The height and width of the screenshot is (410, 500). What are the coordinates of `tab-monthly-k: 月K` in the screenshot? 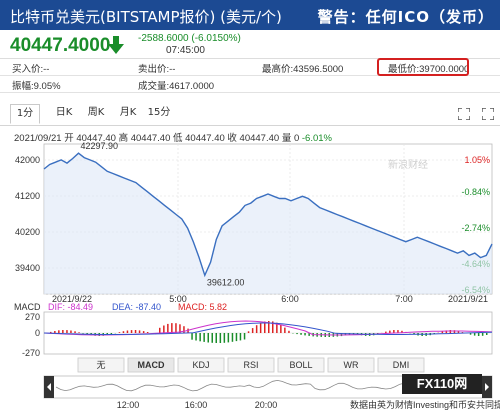 It's located at (128, 112).